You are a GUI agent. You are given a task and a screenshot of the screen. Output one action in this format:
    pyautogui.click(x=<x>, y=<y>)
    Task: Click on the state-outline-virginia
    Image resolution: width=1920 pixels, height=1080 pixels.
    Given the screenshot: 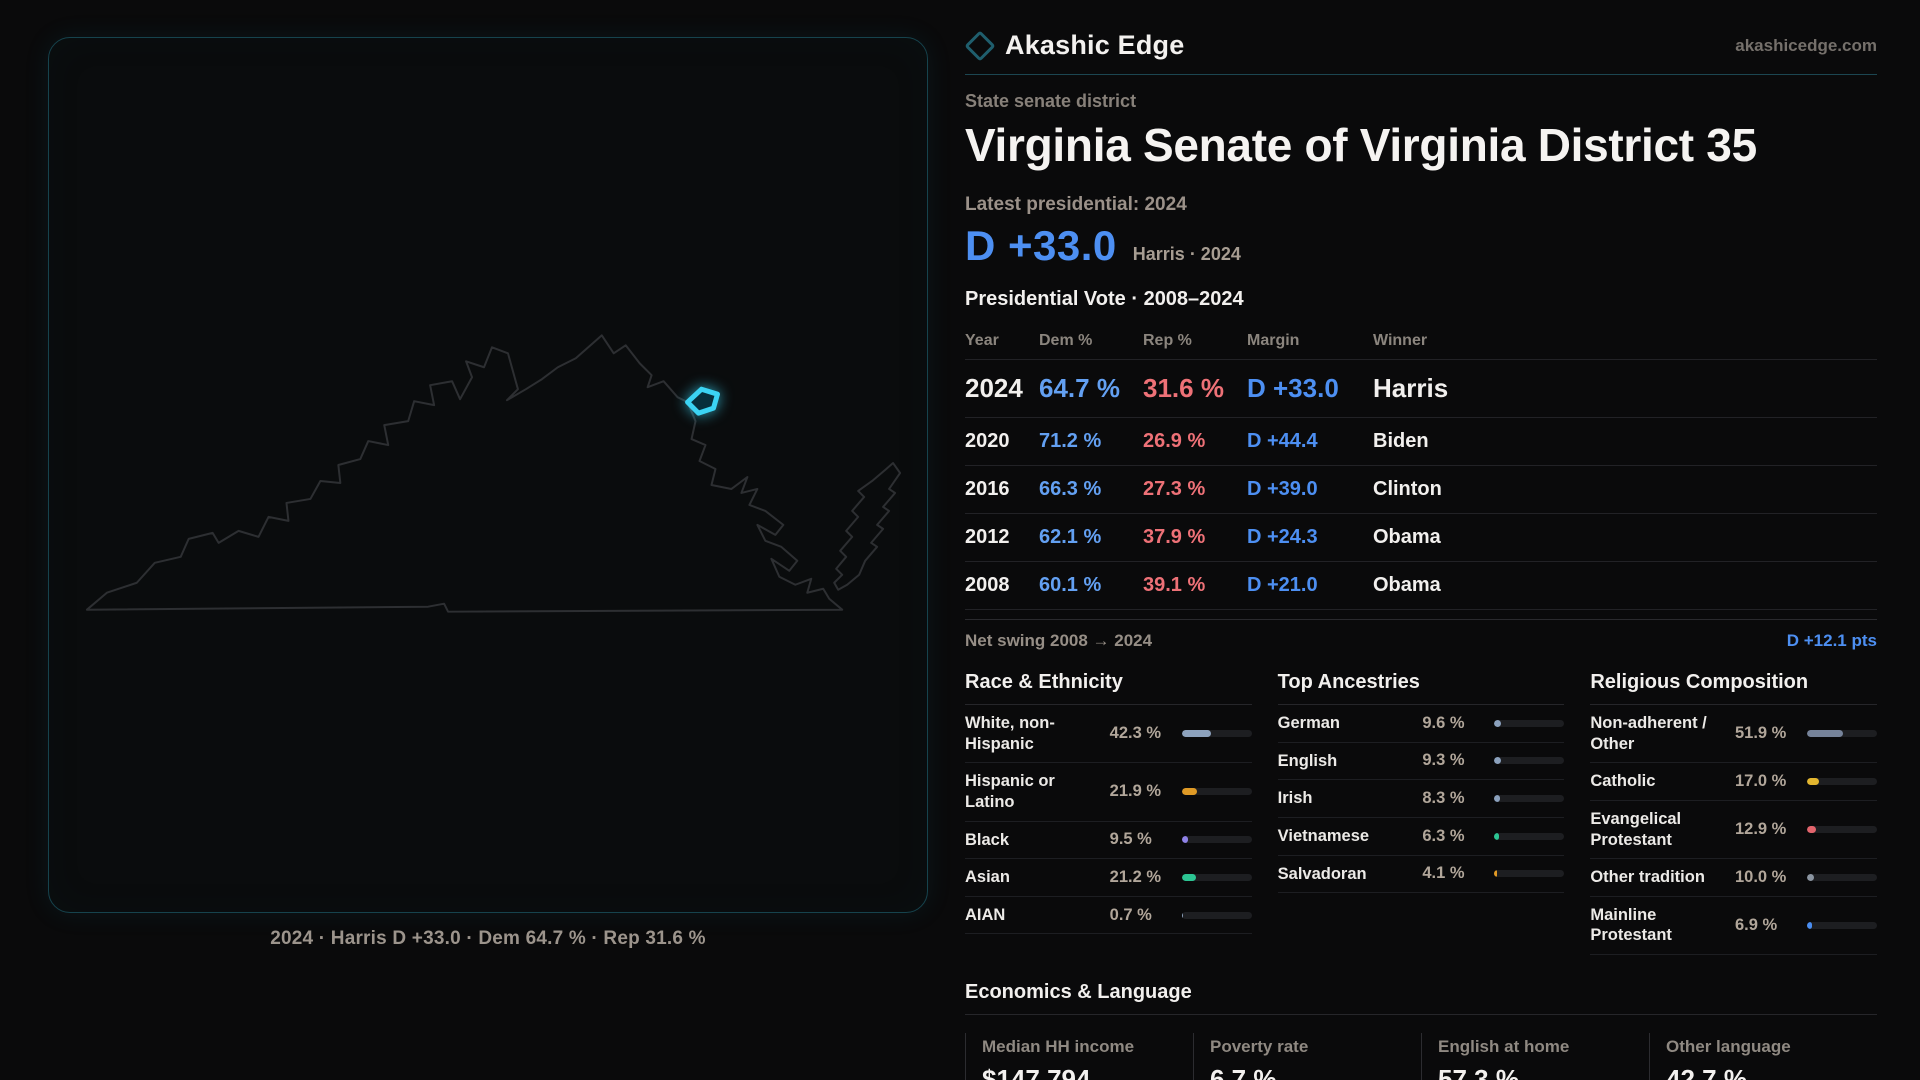 What is the action you would take?
    pyautogui.click(x=464, y=473)
    